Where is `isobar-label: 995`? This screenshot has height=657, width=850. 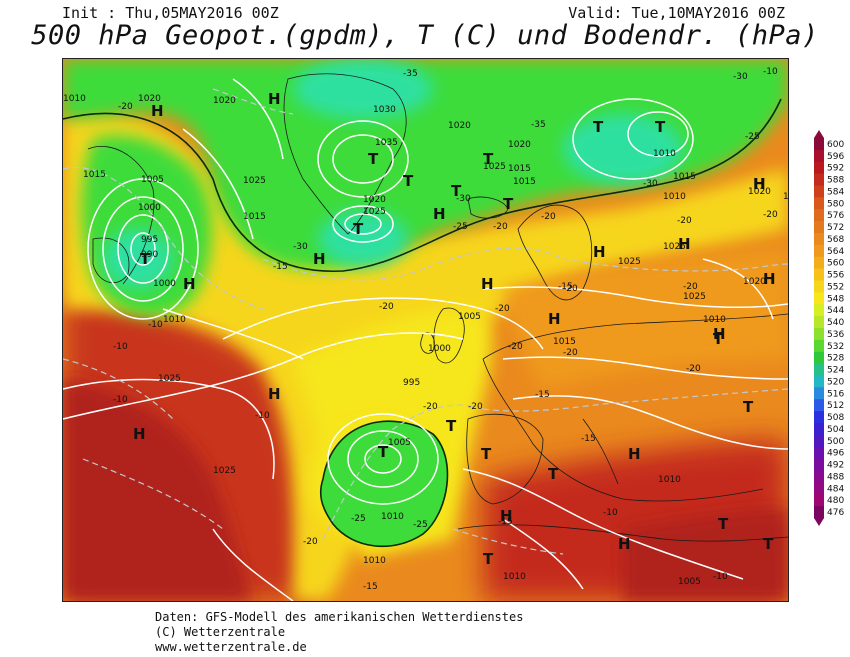 isobar-label: 995 is located at coordinates (149, 240).